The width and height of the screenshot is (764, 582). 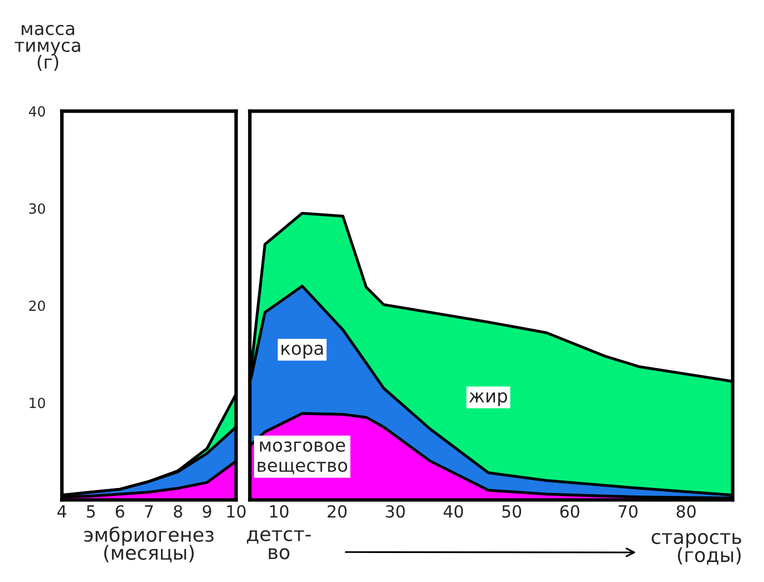 I want to click on text: детст- во, so click(x=278, y=545).